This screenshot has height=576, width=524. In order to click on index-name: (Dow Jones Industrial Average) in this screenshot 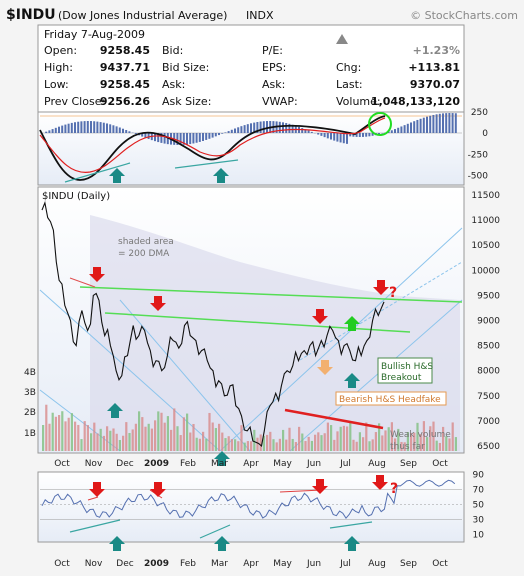, I will do `click(142, 15)`.